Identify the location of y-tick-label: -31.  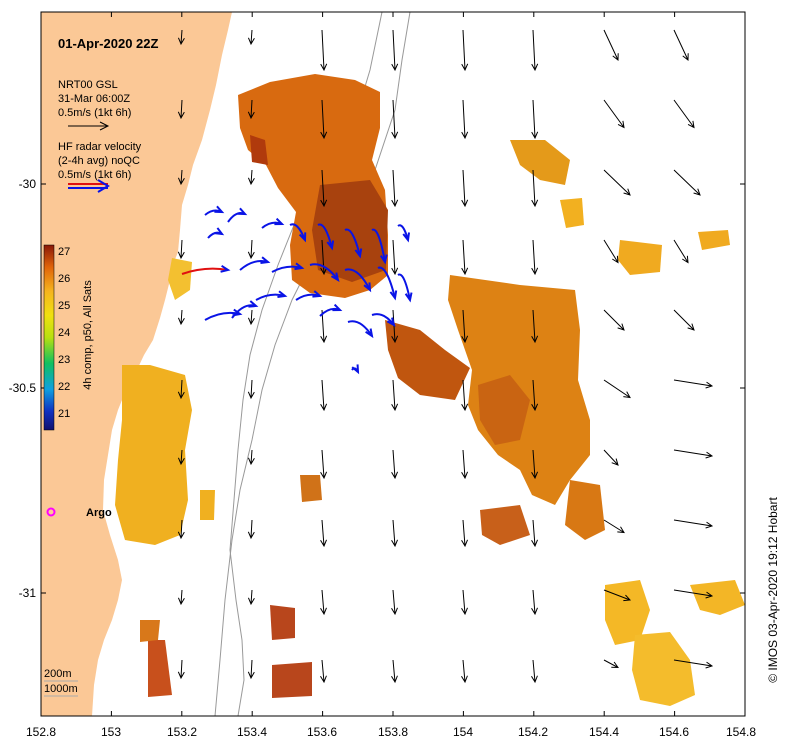
(28, 593).